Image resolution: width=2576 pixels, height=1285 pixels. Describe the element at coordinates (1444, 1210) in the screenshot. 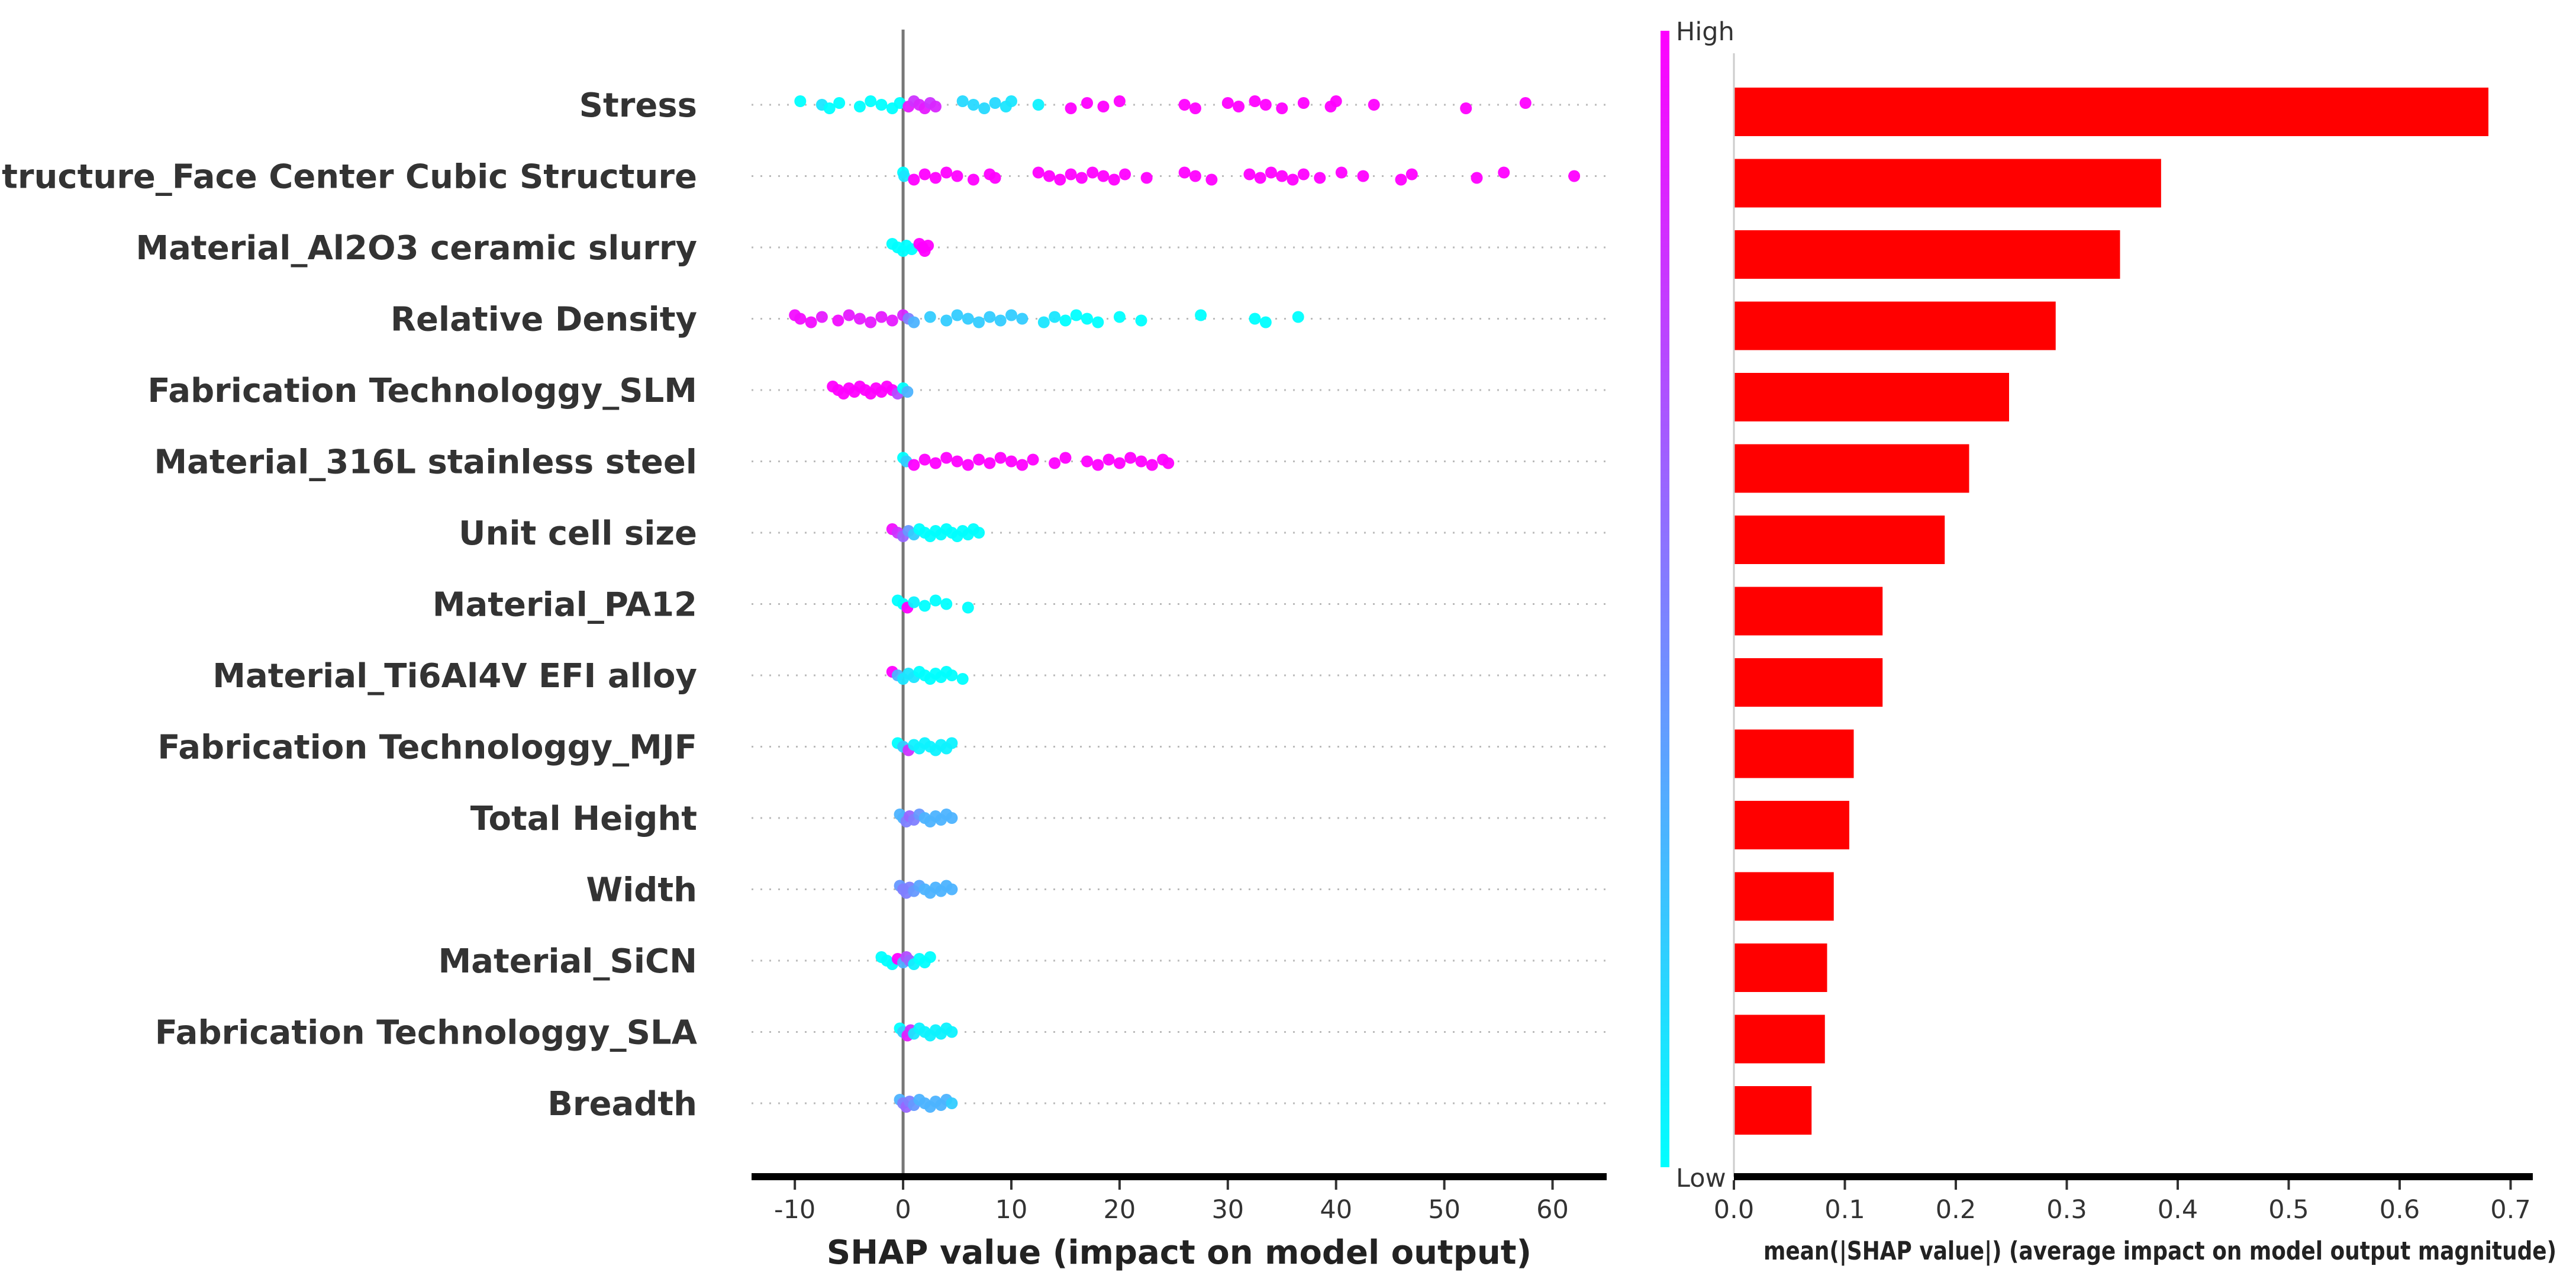

I see `x-tick-label: 50` at that location.